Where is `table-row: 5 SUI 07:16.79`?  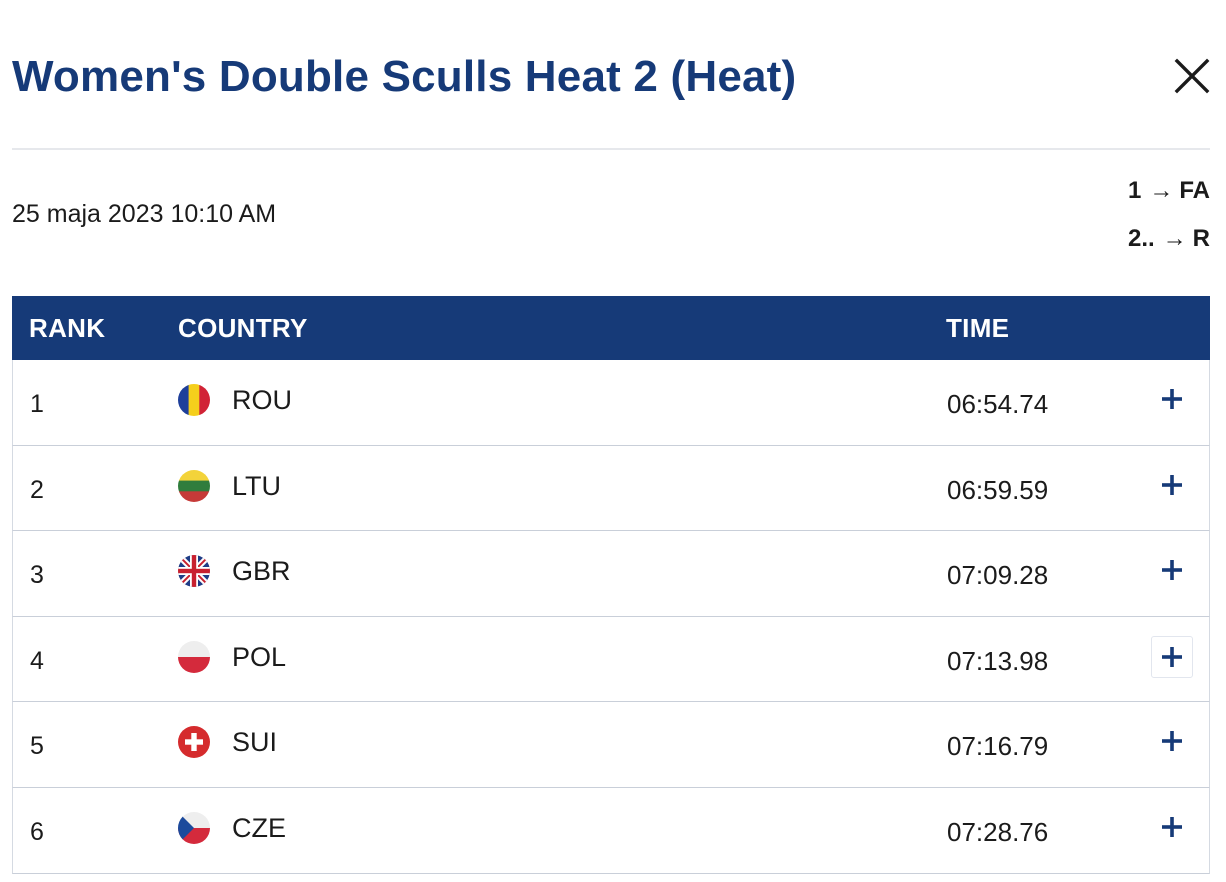 table-row: 5 SUI 07:16.79 is located at coordinates (611, 745).